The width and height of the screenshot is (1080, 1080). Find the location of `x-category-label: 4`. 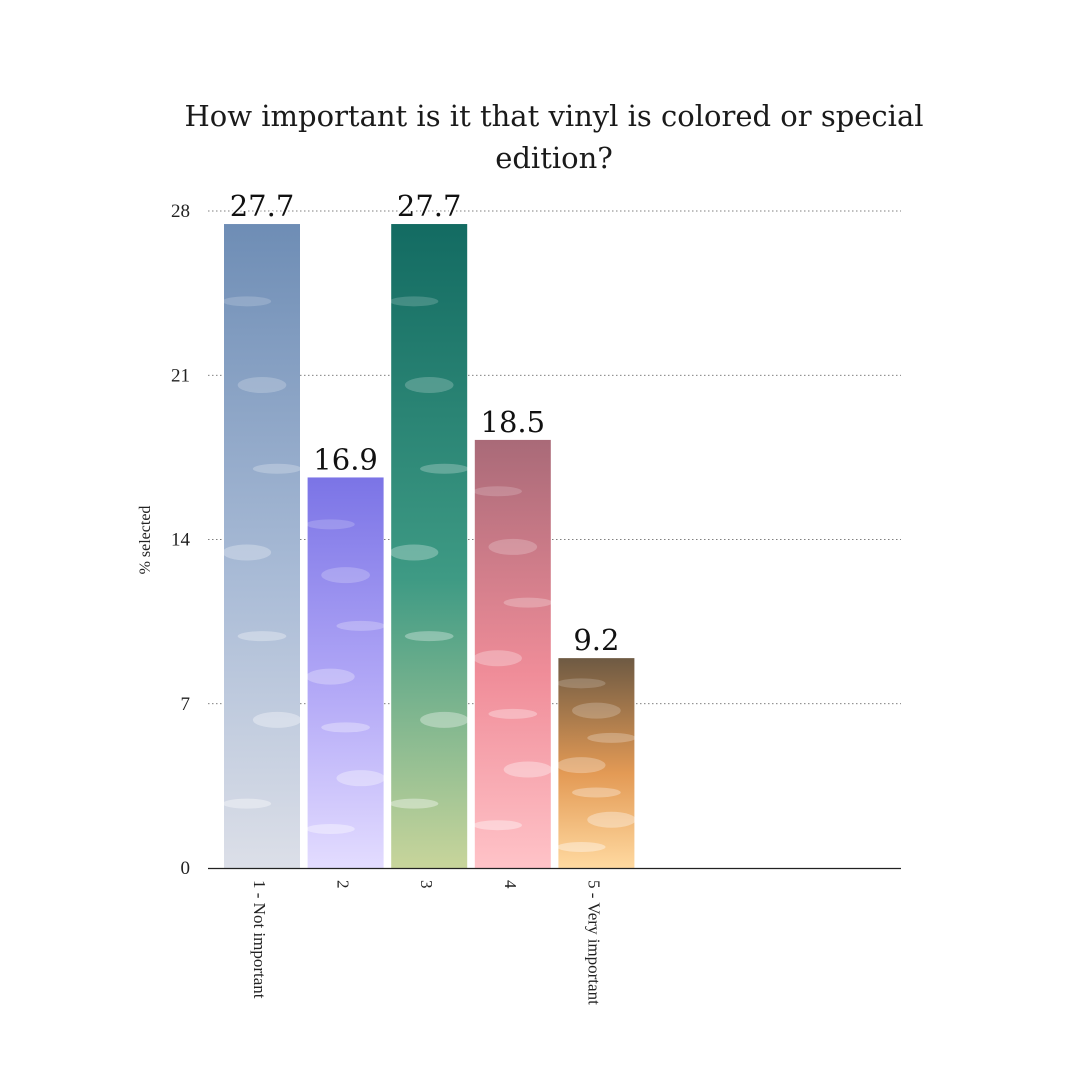

x-category-label: 4 is located at coordinates (510, 884).